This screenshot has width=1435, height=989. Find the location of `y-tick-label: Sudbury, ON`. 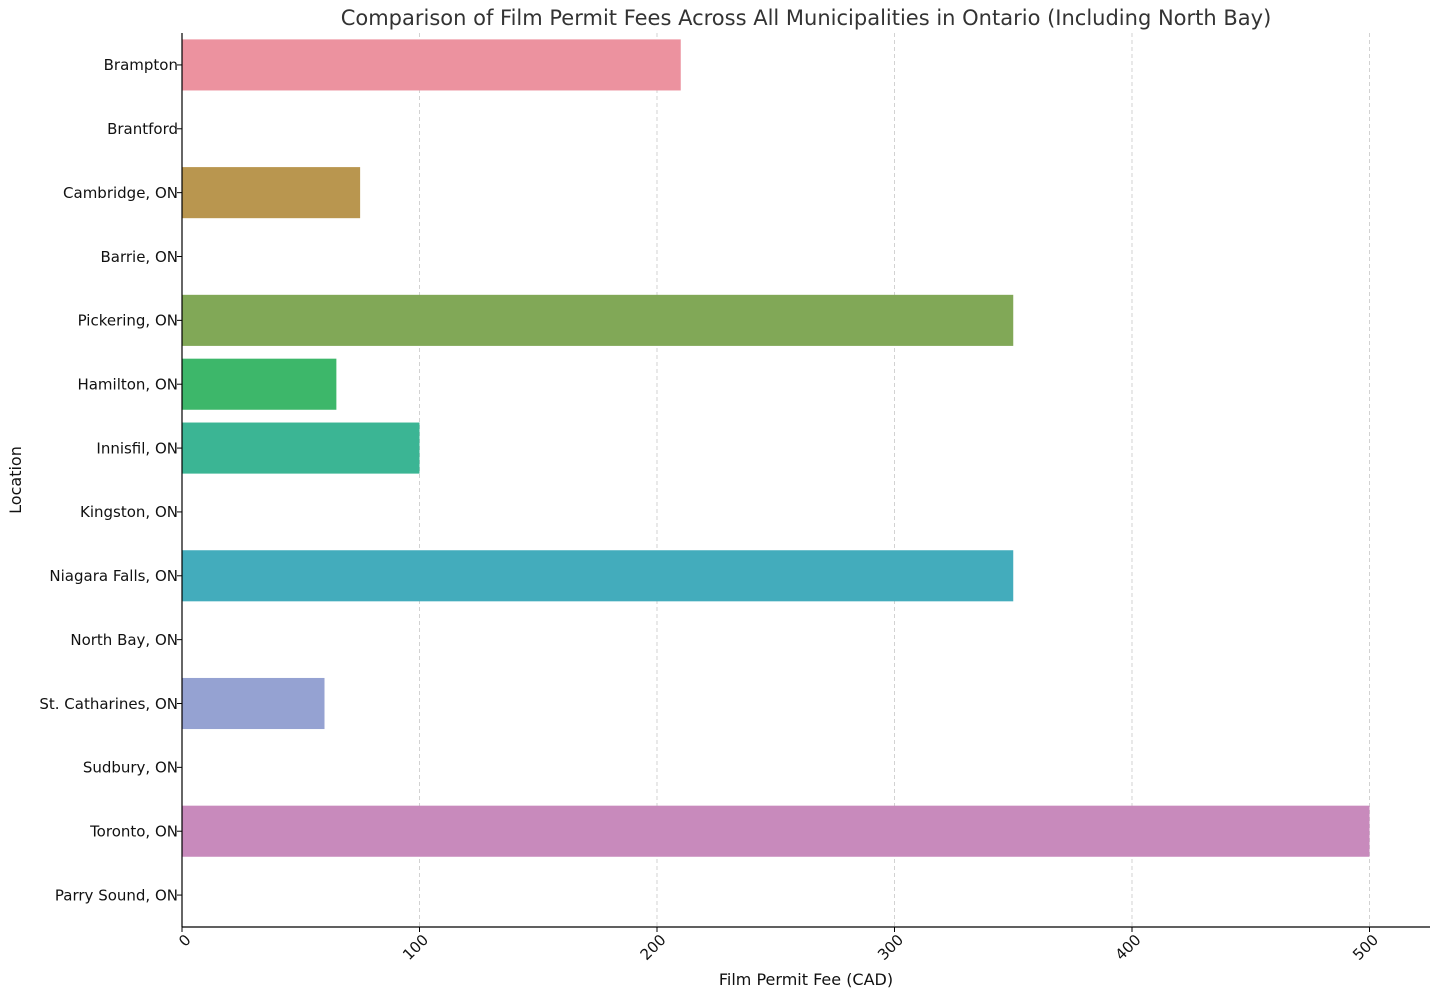

y-tick-label: Sudbury, ON is located at coordinates (130, 768).